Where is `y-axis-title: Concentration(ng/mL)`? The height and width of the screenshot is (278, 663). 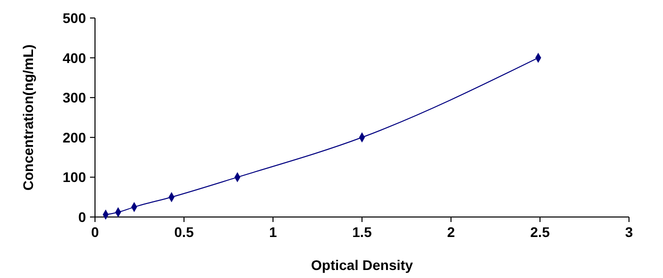
y-axis-title: Concentration(ng/mL) is located at coordinates (28, 117).